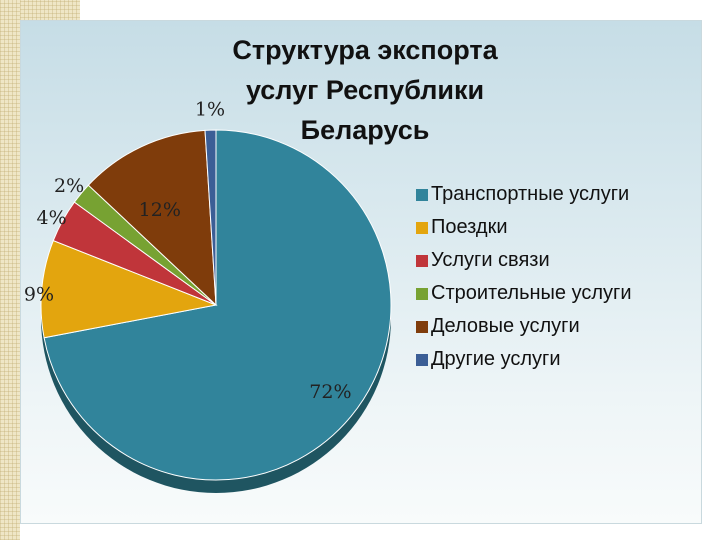 This screenshot has width=720, height=540. I want to click on legend-label: Поездки, so click(469, 227).